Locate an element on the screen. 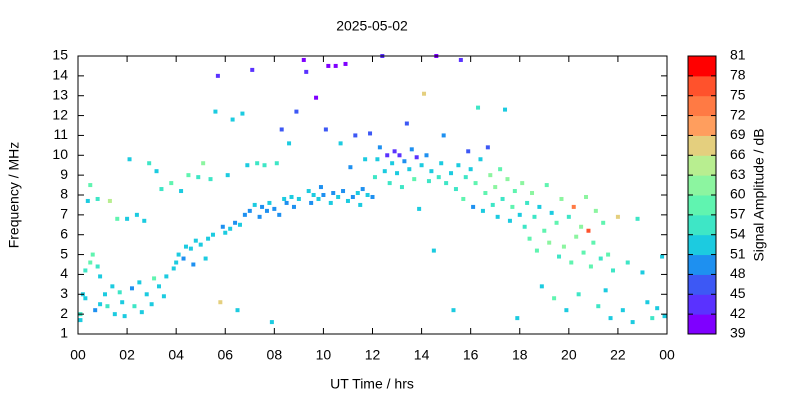 The image size is (800, 400). colorbar-tick-label: 66 is located at coordinates (738, 154).